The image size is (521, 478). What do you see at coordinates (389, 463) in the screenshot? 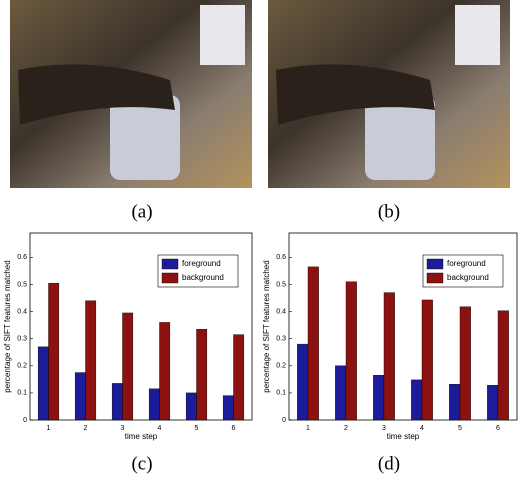
I see `caption: (d)` at bounding box center [389, 463].